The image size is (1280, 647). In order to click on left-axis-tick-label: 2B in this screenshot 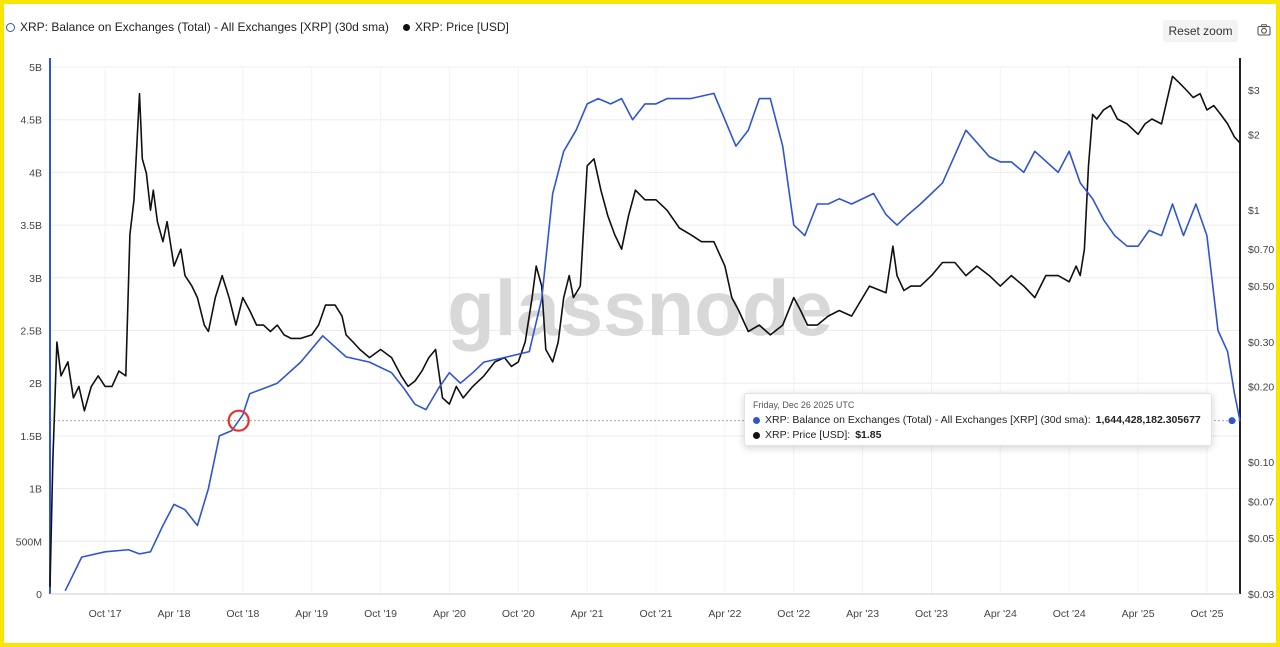, I will do `click(35, 384)`.